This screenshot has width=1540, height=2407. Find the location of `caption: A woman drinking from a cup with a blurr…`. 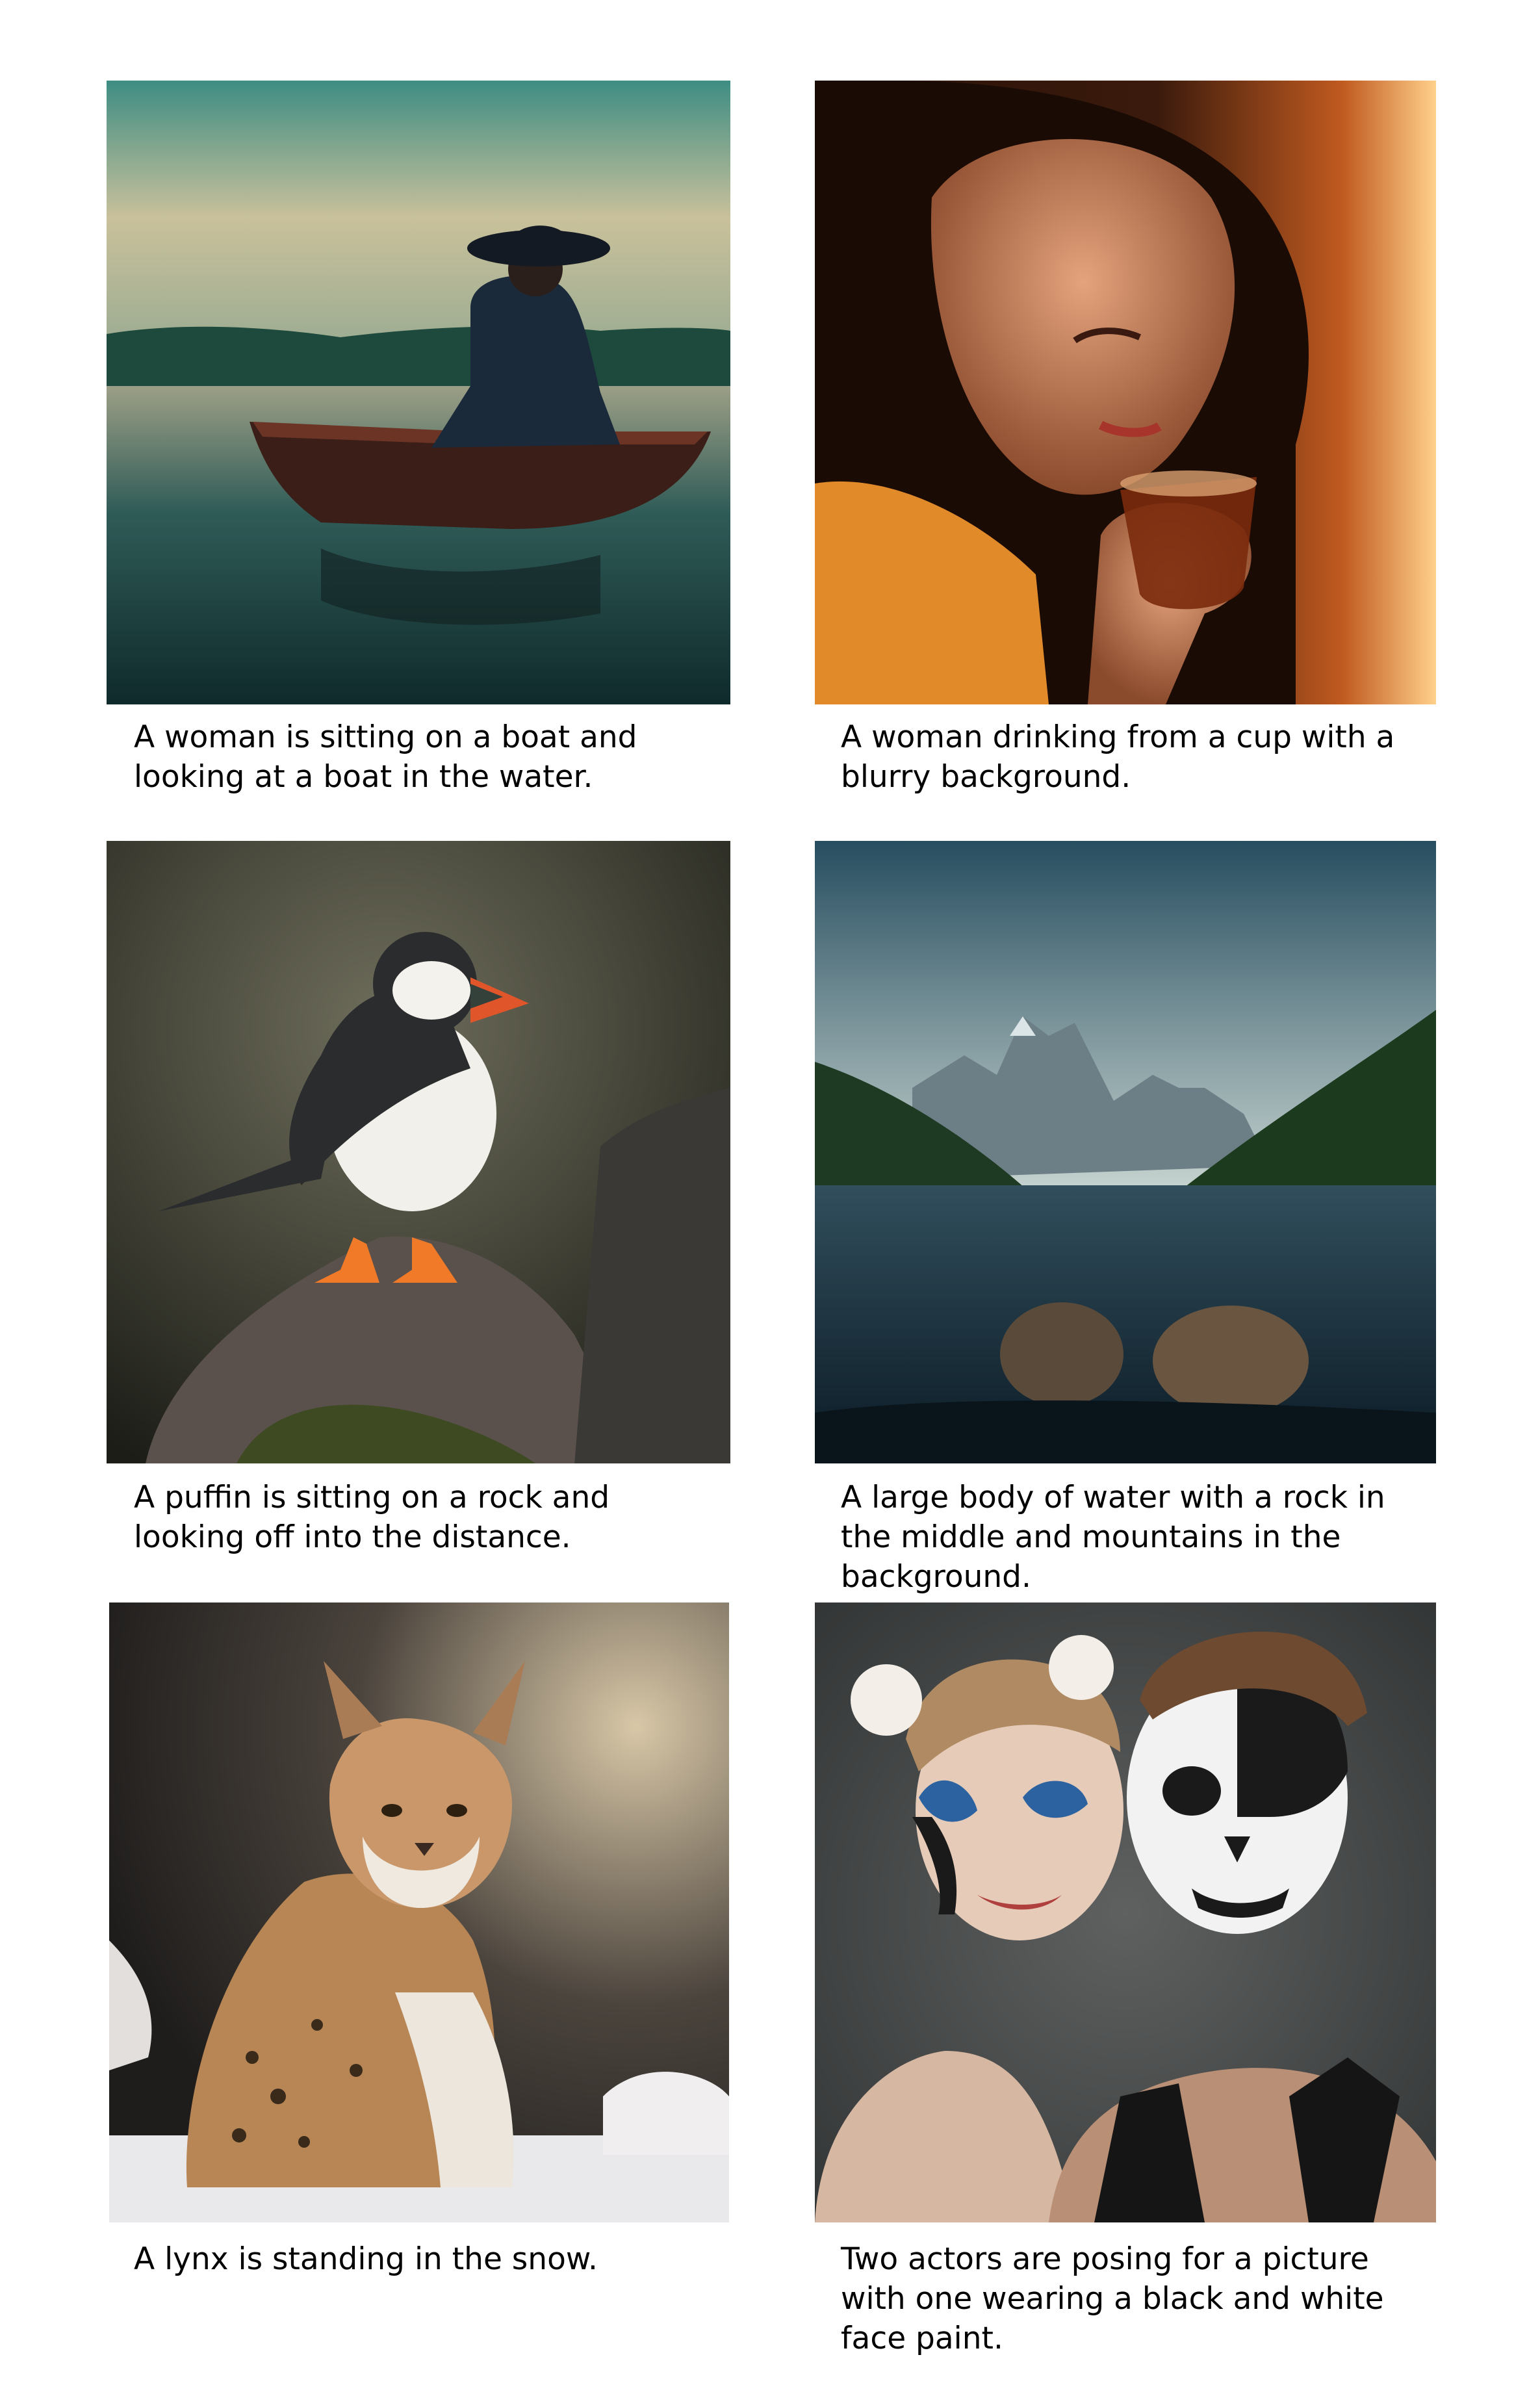

caption: A woman drinking from a cup with a blurr… is located at coordinates (1118, 757).